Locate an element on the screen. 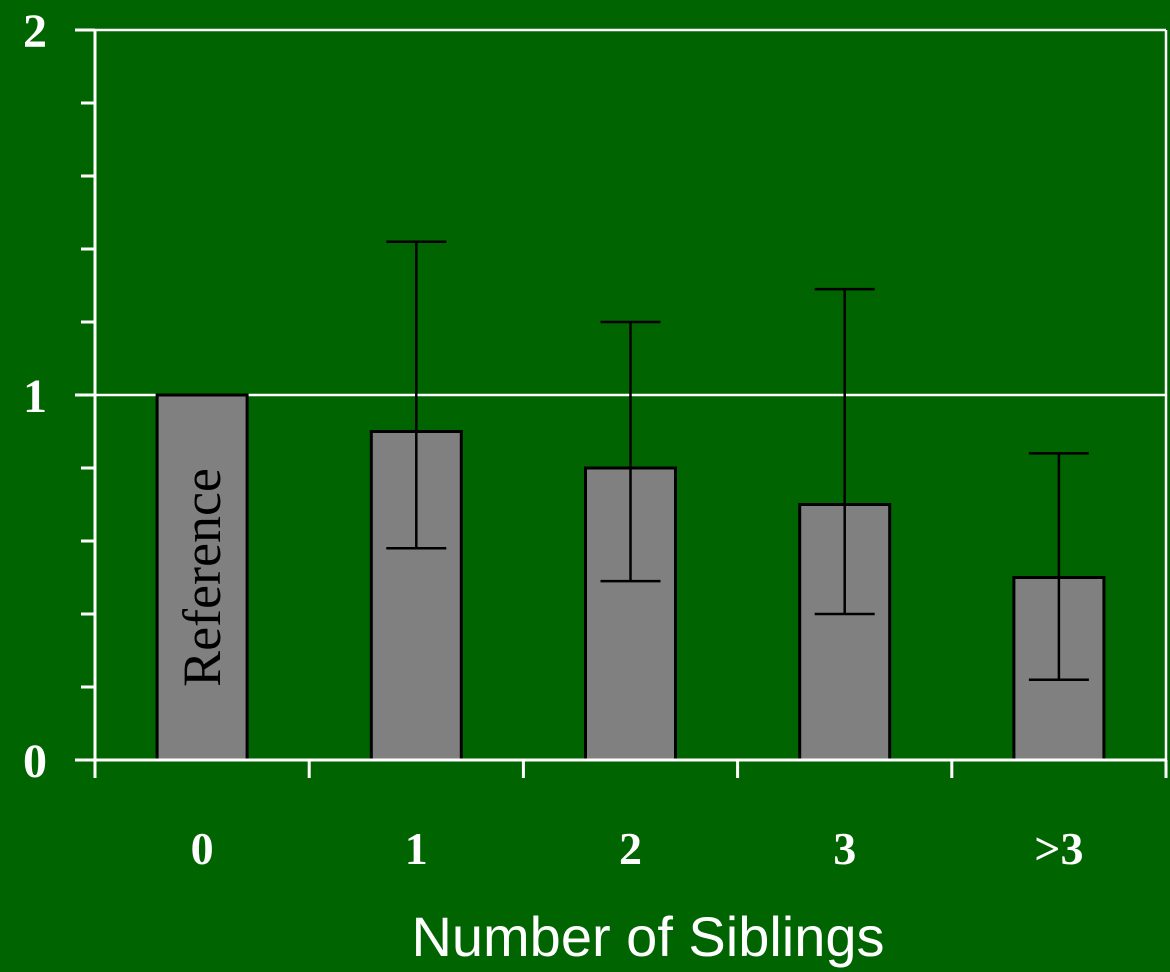  y-tick-label-2: 2 is located at coordinates (35, 31).